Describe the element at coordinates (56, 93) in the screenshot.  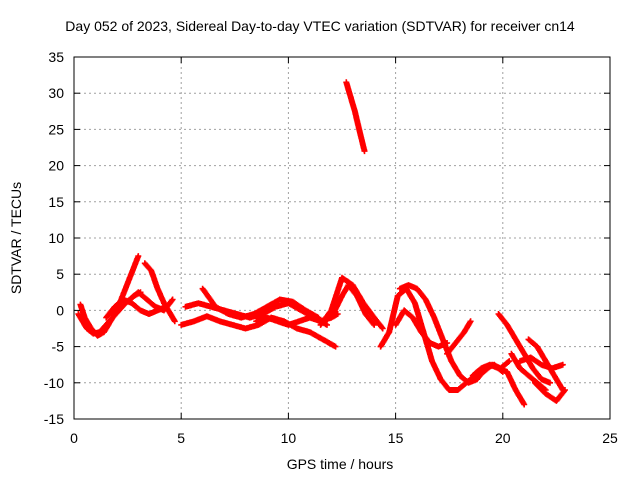
I see `y-tick-label: 30` at that location.